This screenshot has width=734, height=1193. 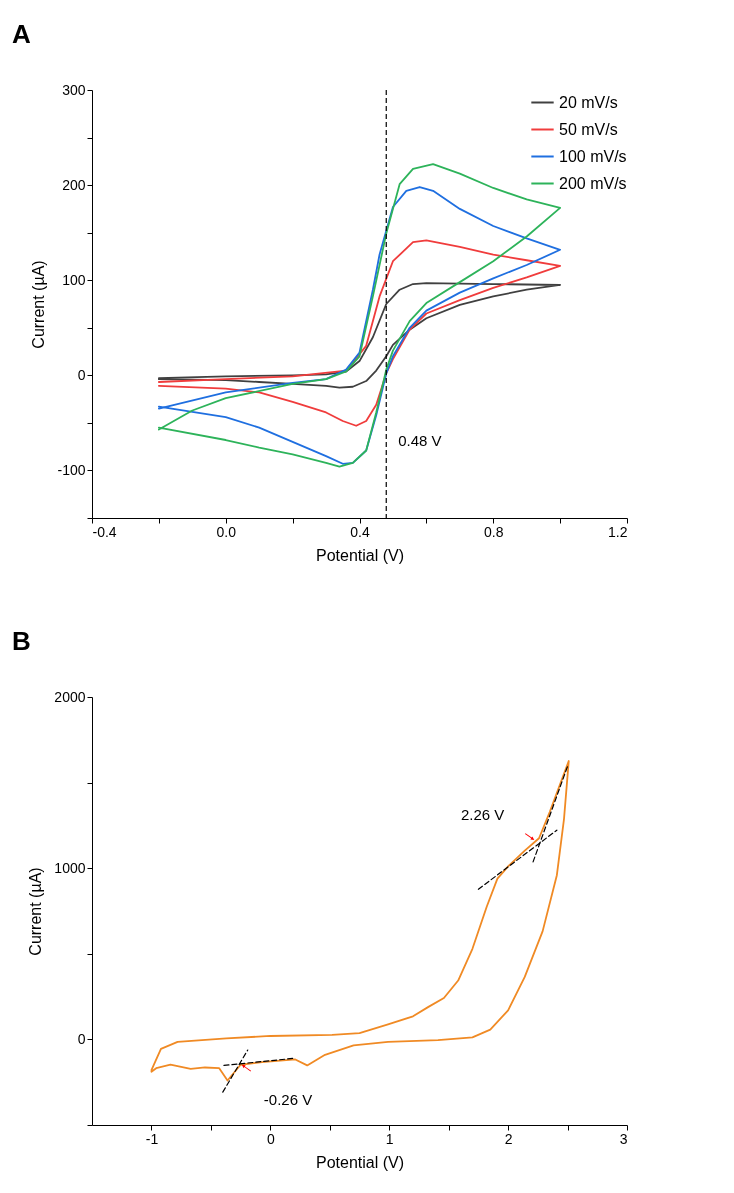 I want to click on legend-label: 50 mV/s, so click(x=588, y=129).